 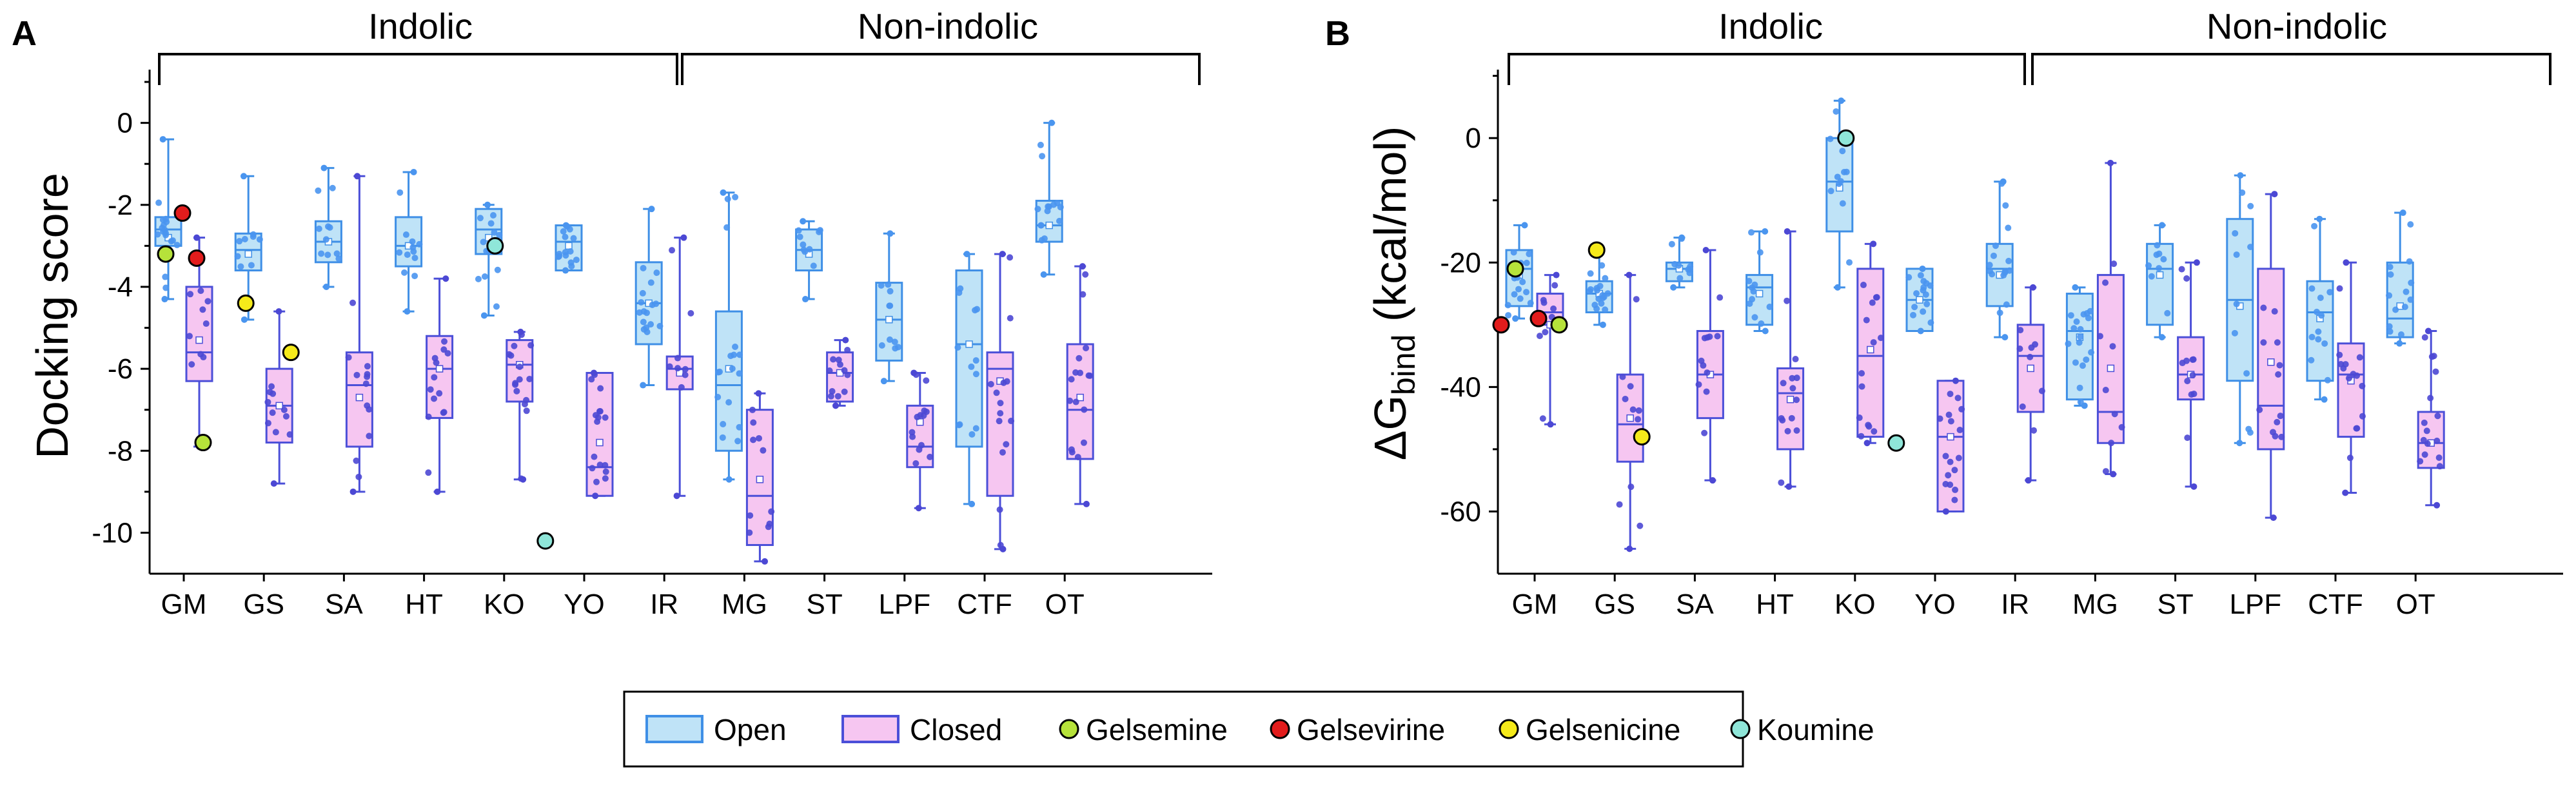 What do you see at coordinates (941, 69) in the screenshot?
I see `panel-a-bracket-nonindolic` at bounding box center [941, 69].